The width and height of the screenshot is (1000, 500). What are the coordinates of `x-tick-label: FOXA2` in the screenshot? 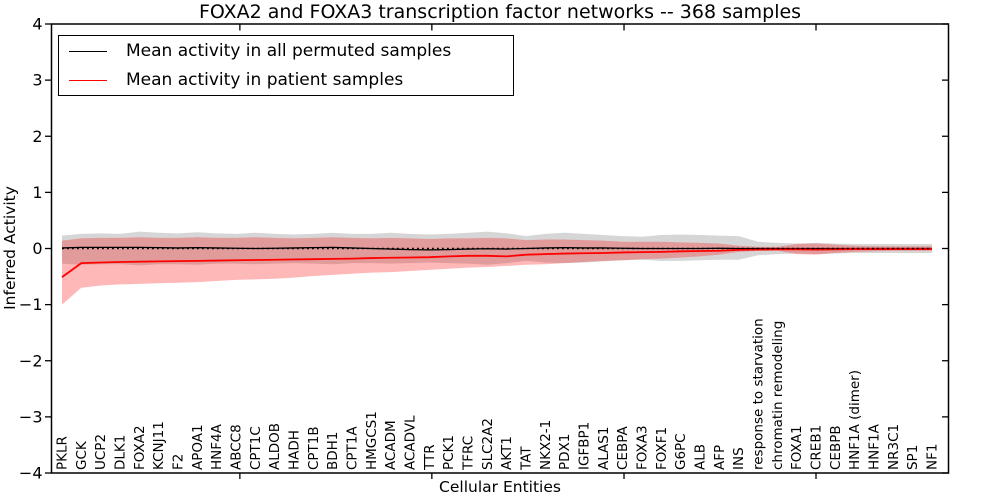 It's located at (140, 447).